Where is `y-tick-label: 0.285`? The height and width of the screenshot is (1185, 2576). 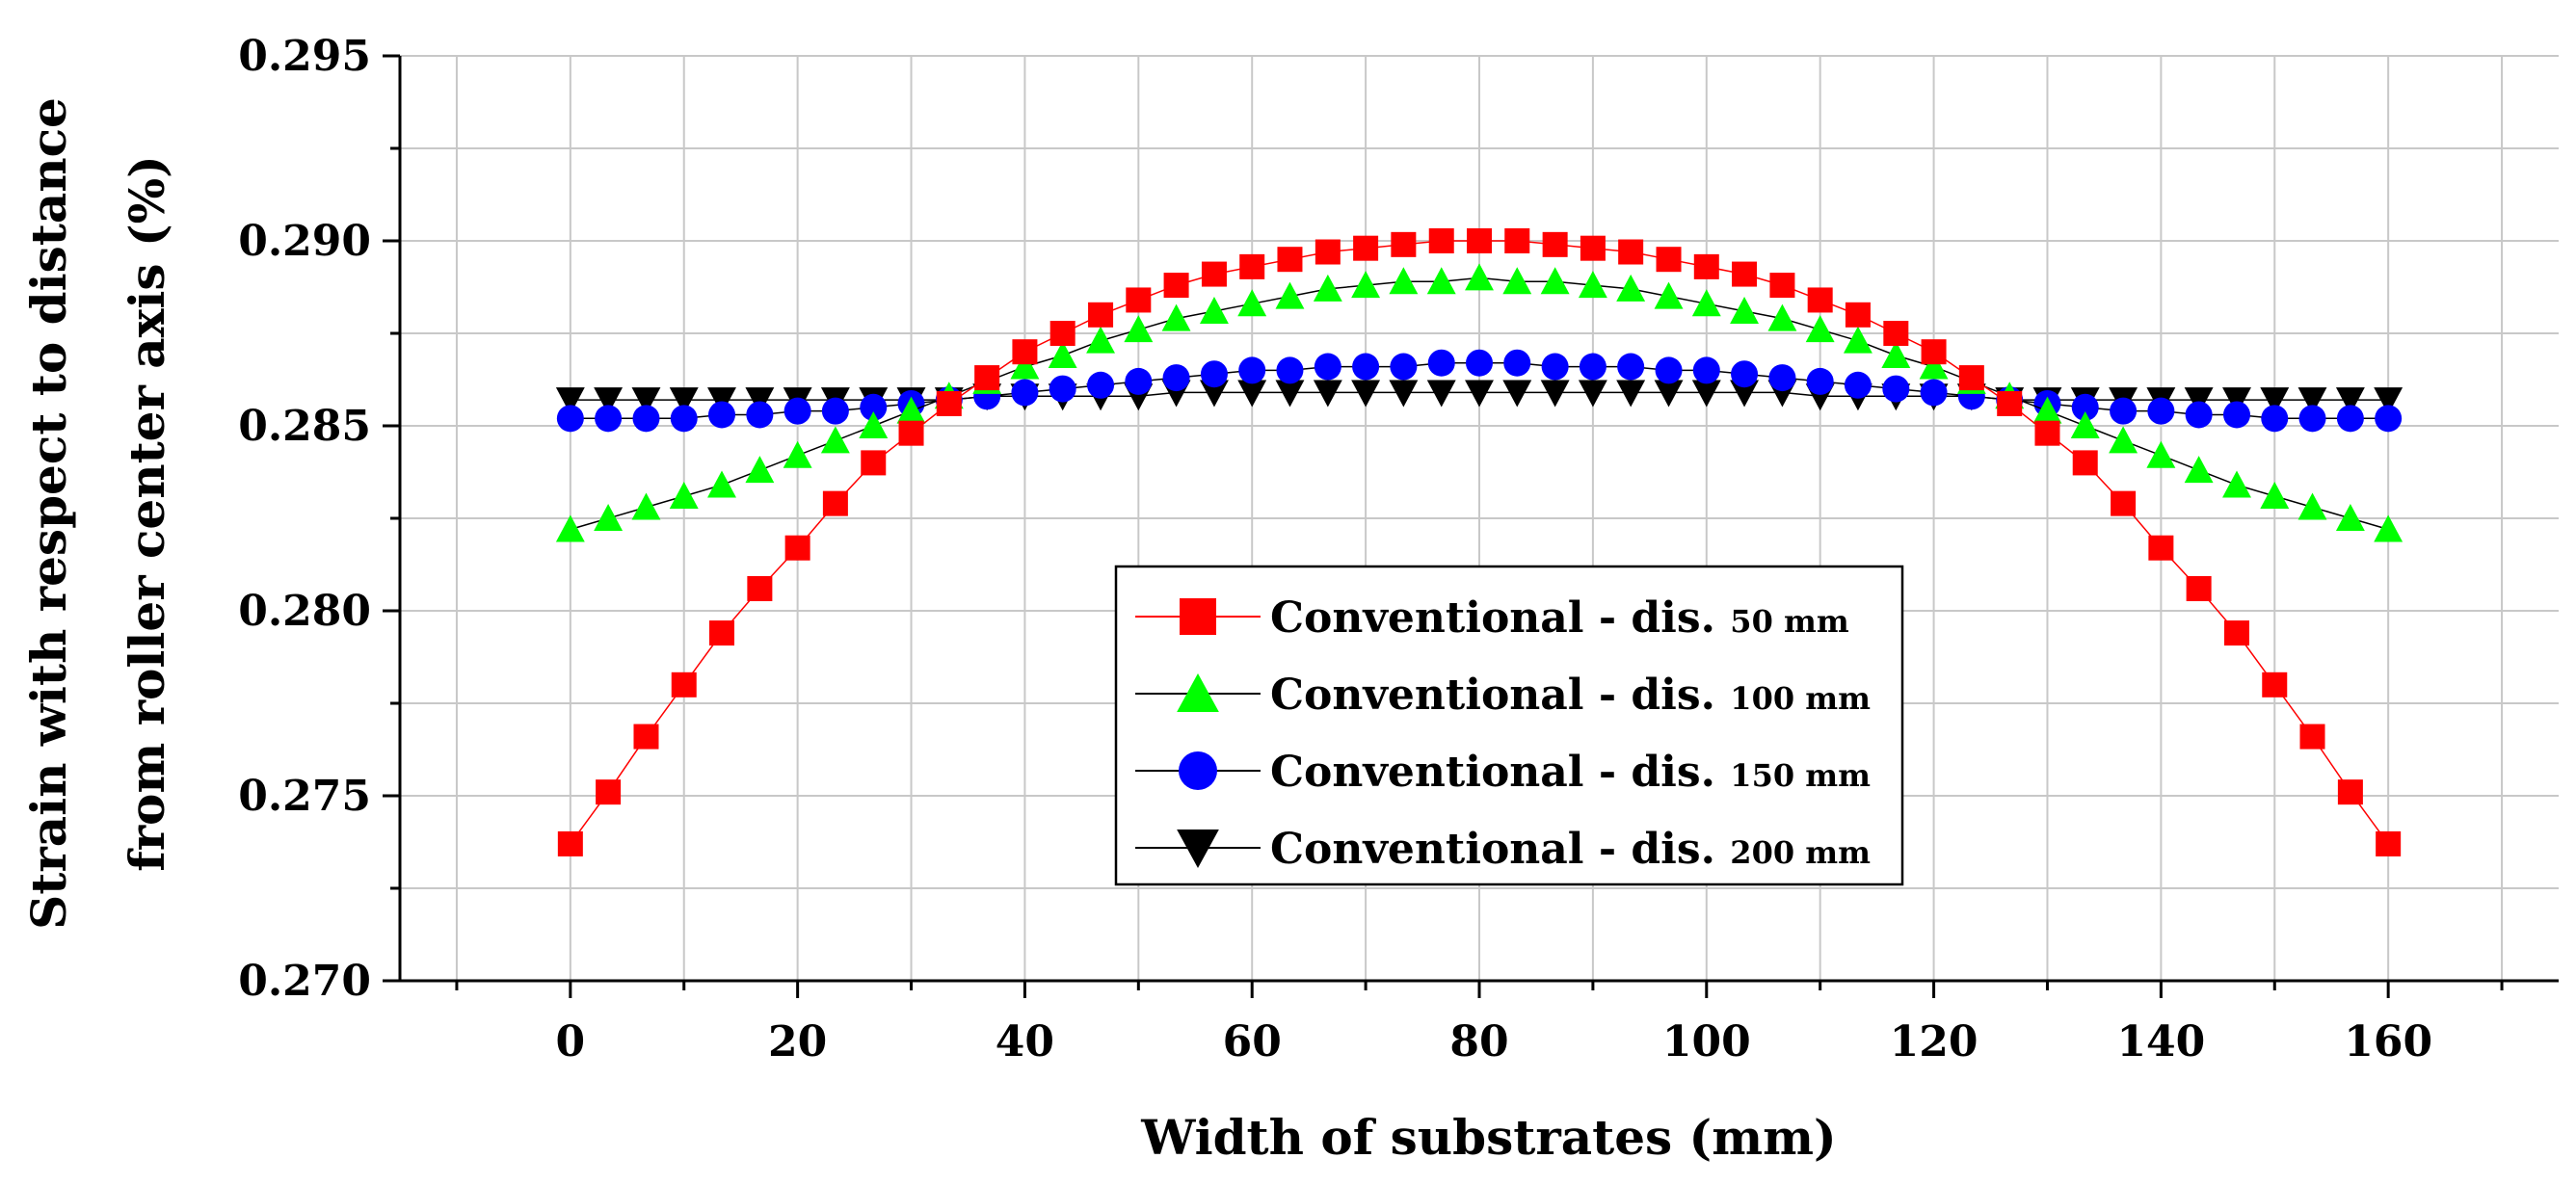
y-tick-label: 0.285 is located at coordinates (304, 426).